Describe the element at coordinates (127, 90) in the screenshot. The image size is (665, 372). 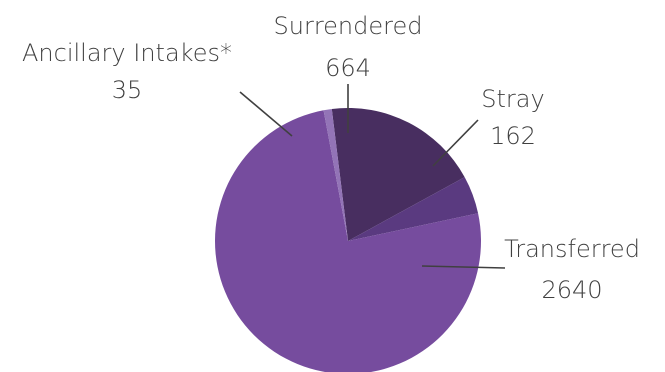
I see `slice-value-ancillary: 35` at that location.